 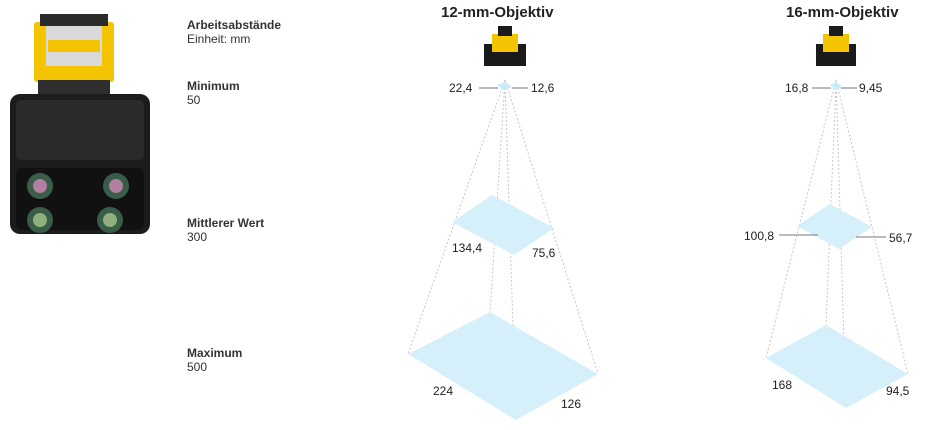 What do you see at coordinates (215, 353) in the screenshot?
I see `maximum-title: Maximum` at bounding box center [215, 353].